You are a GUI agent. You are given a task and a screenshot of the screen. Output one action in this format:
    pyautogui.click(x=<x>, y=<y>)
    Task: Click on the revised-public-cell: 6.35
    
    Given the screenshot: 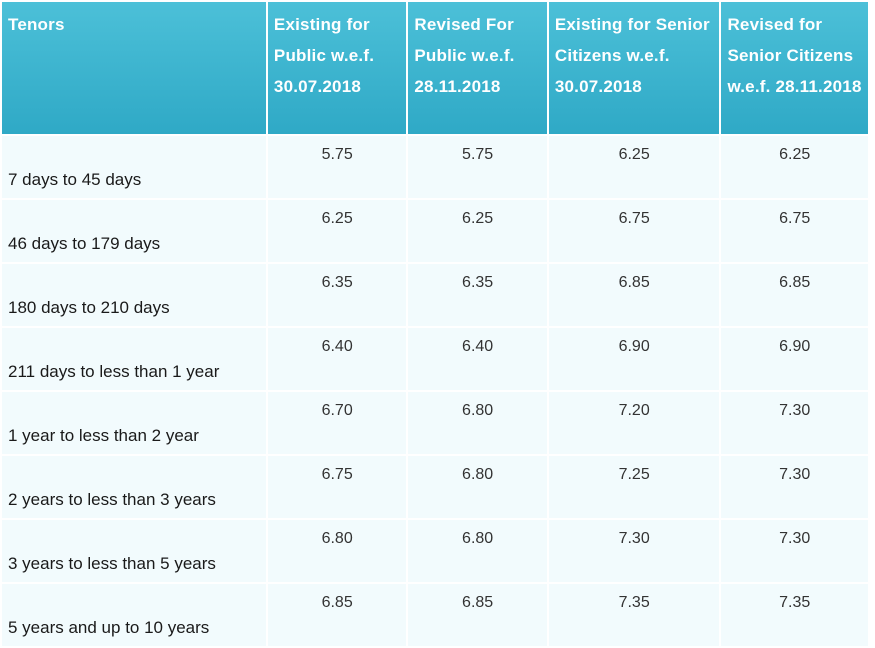 What is the action you would take?
    pyautogui.click(x=477, y=295)
    